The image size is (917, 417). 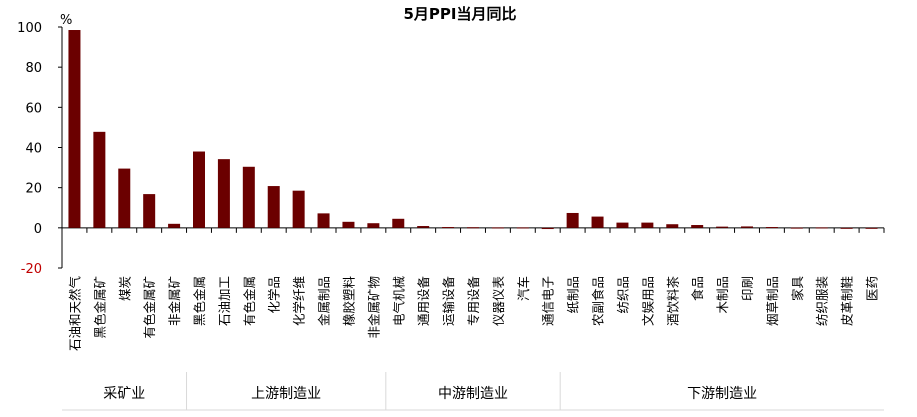 What do you see at coordinates (66, 20) in the screenshot?
I see `y-unit-label: %` at bounding box center [66, 20].